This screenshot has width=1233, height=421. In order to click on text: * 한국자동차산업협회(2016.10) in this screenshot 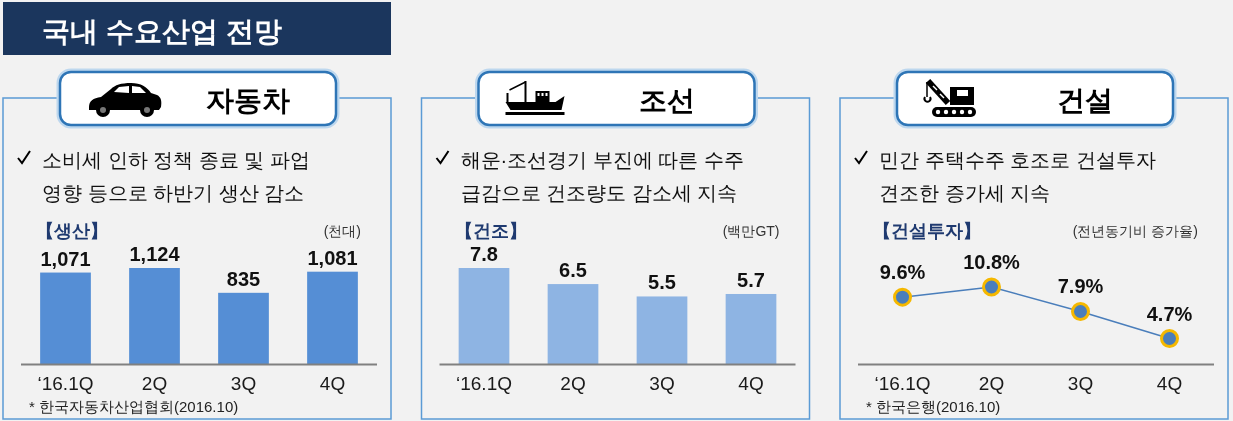, I will do `click(134, 406)`.